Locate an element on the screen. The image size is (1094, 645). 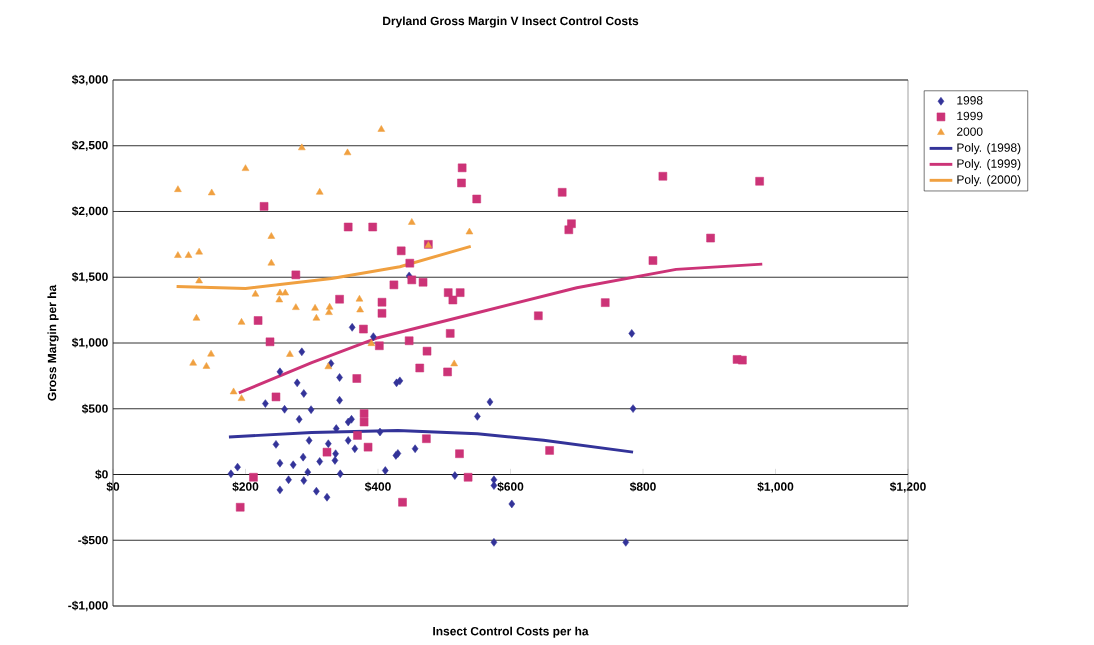
y-tick-label: $1,000 is located at coordinates (89, 343).